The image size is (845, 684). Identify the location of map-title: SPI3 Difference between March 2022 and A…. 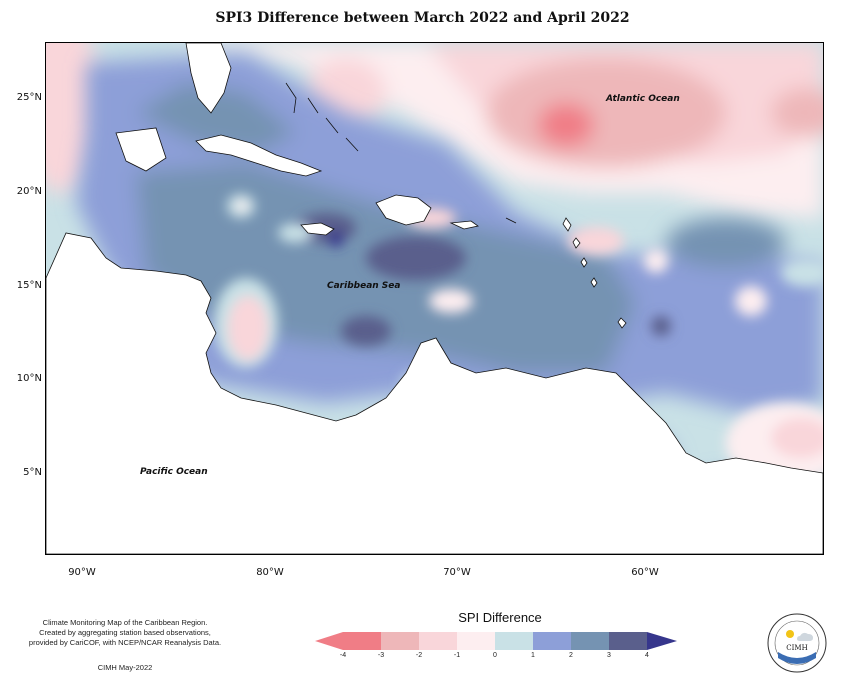
(422, 18).